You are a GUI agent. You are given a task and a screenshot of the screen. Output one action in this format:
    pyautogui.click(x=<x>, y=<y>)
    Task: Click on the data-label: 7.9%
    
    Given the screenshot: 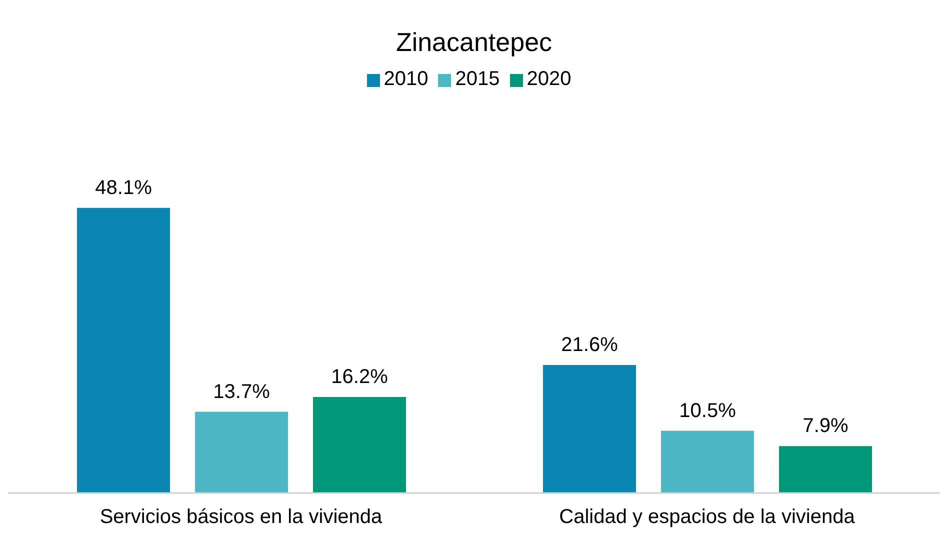 What is the action you would take?
    pyautogui.click(x=825, y=426)
    